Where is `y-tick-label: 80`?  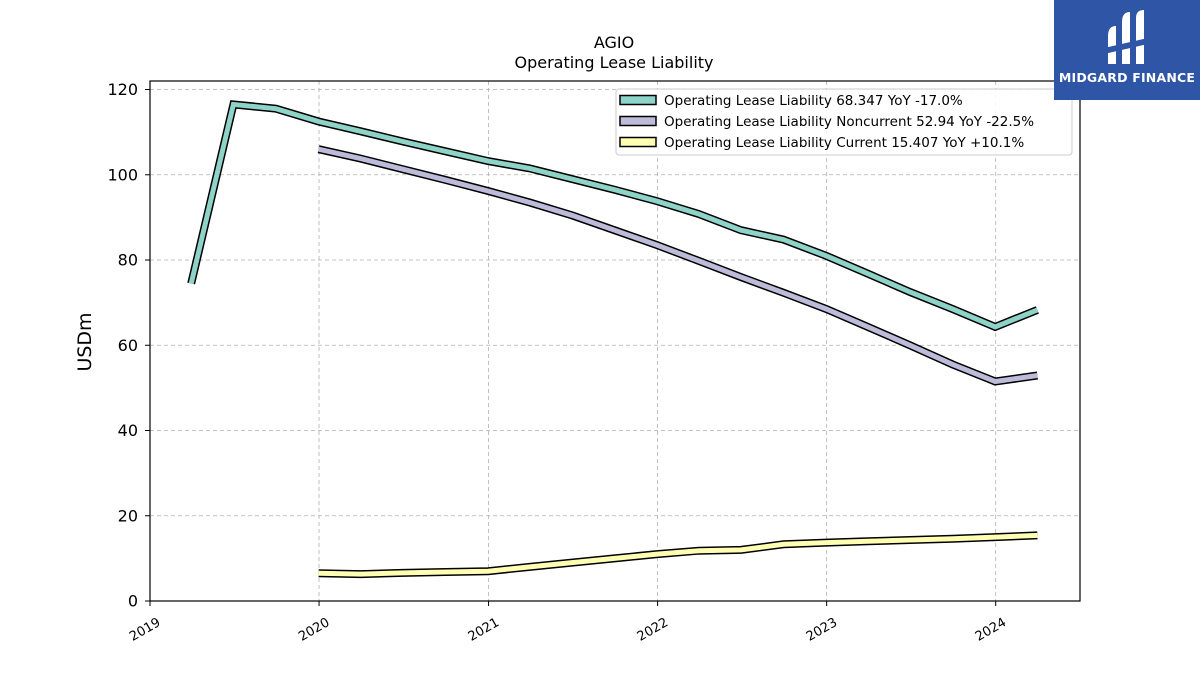 y-tick-label: 80 is located at coordinates (128, 260).